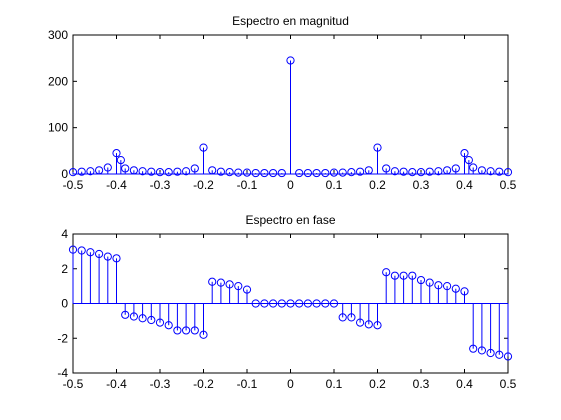 This screenshot has height=420, width=561. What do you see at coordinates (64, 304) in the screenshot?
I see `phase-ytick-label: 0` at bounding box center [64, 304].